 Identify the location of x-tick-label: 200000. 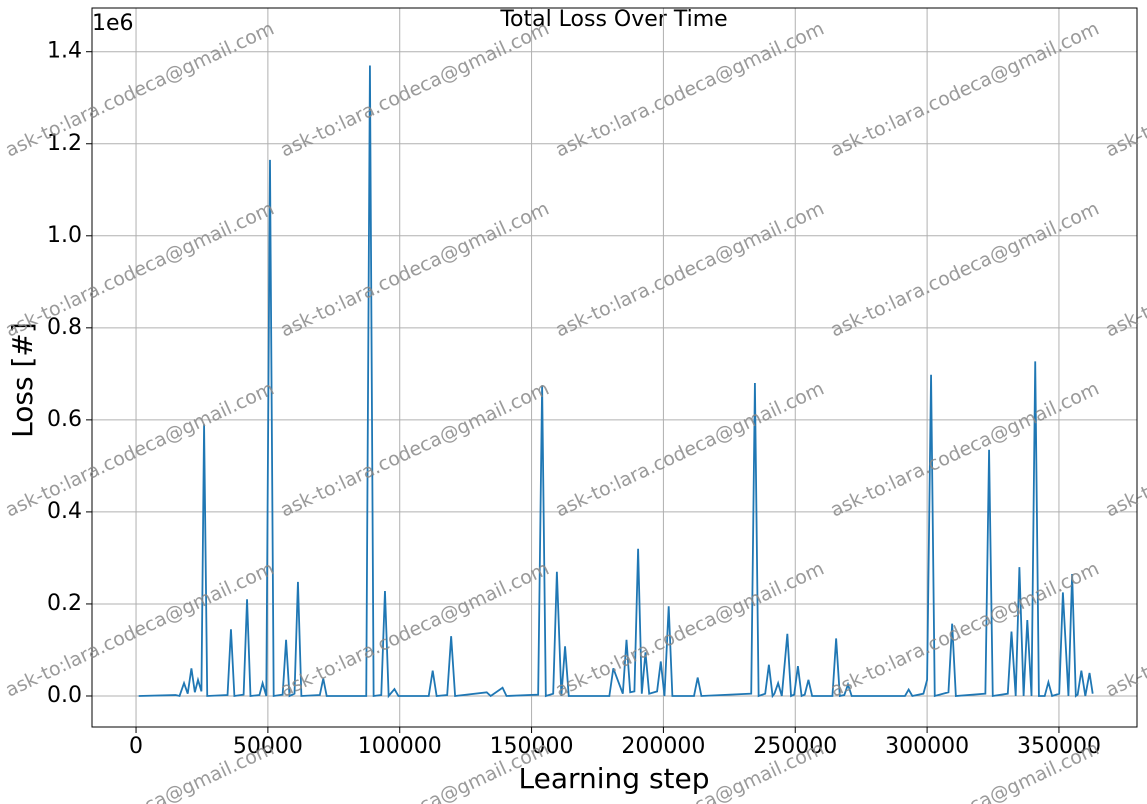
(663, 746).